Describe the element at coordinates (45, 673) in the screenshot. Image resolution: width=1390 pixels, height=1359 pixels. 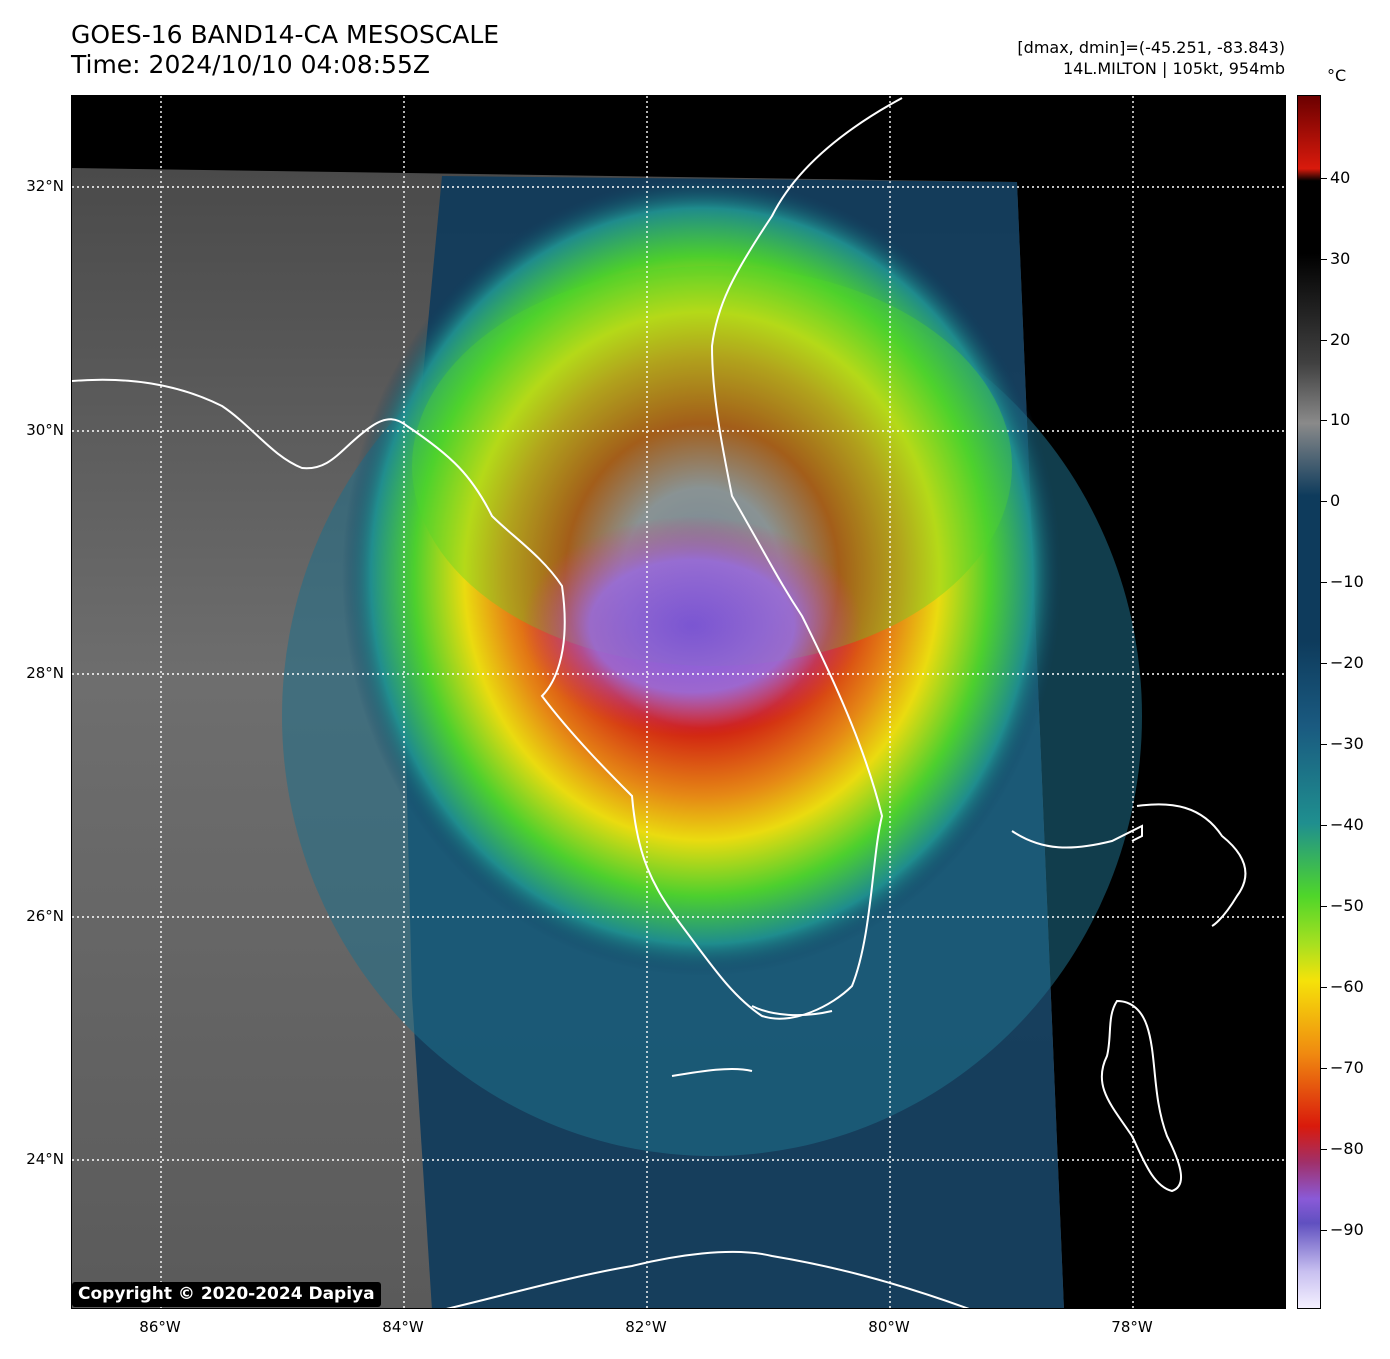
I see `latitude-label: 28°N` at that location.